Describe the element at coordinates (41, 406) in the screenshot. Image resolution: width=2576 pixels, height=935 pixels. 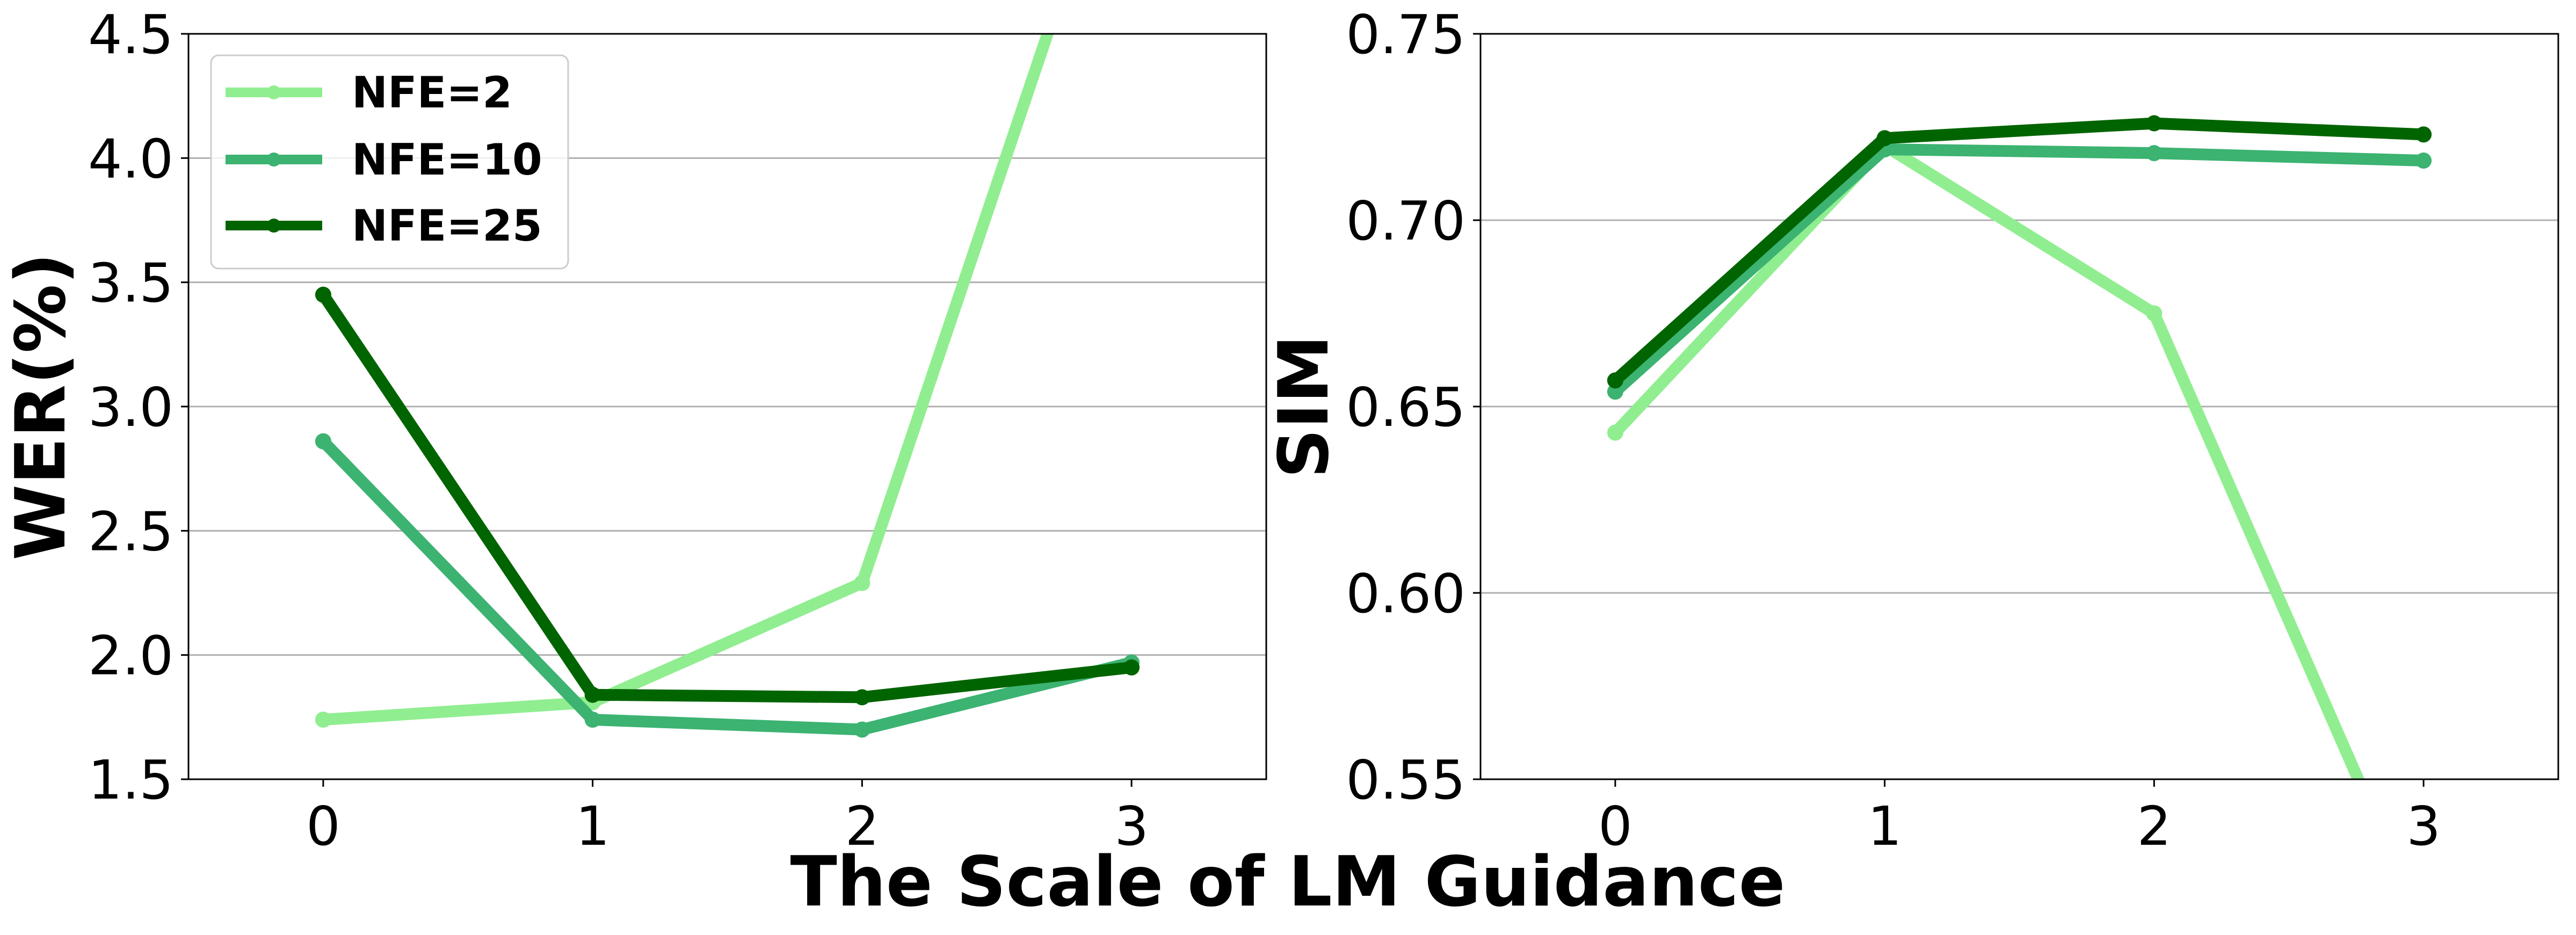
I see `wer-y-axis-title: WER(%)` at that location.